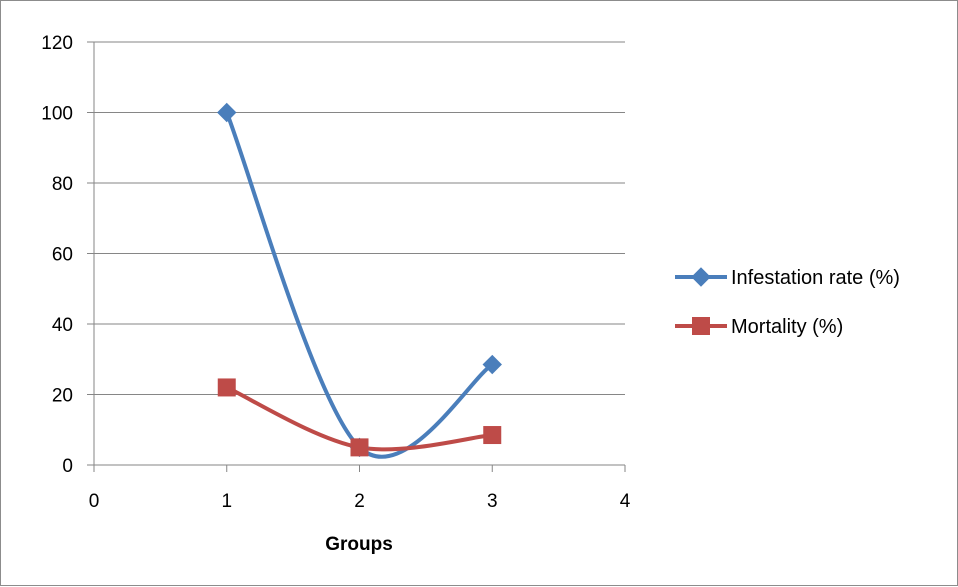  Describe the element at coordinates (67, 466) in the screenshot. I see `y-tick-label-0: 0` at that location.